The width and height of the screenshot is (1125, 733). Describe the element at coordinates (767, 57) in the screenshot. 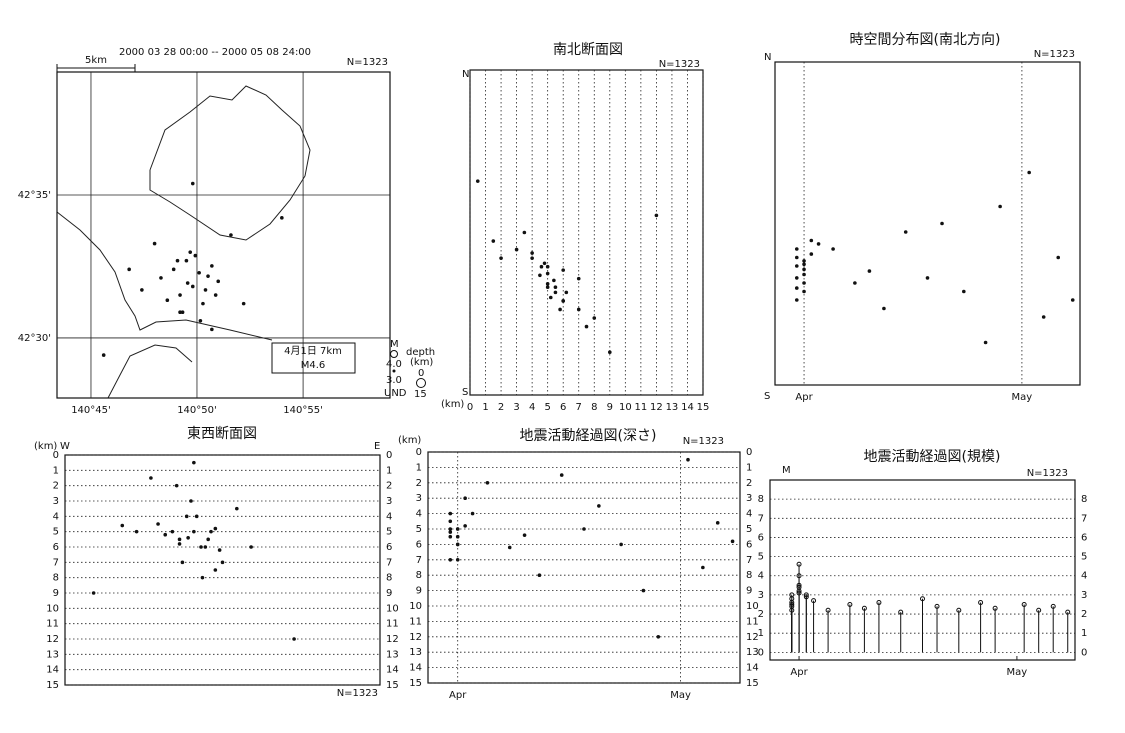

I see `axis-end-label: N` at that location.